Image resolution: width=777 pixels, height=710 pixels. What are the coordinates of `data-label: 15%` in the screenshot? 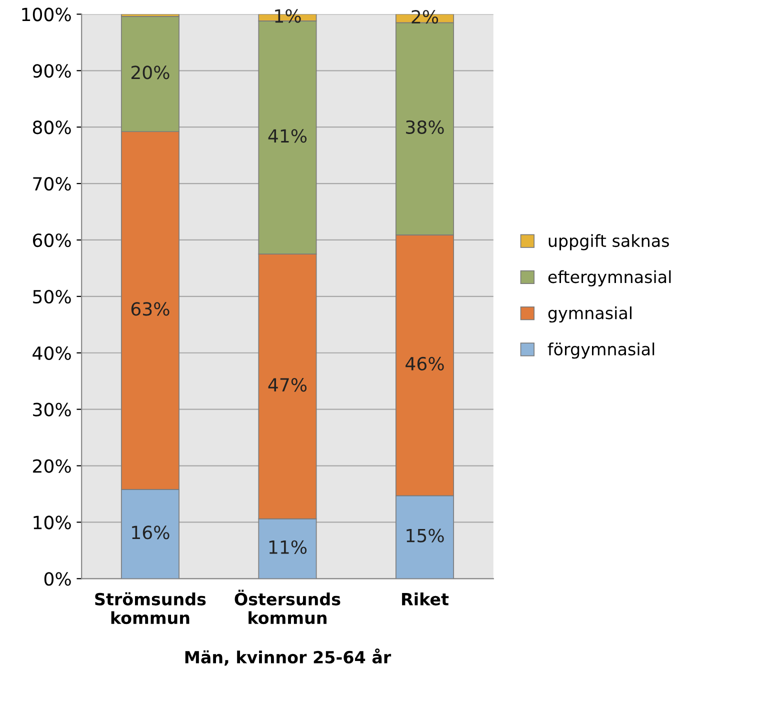 It's located at (425, 535).